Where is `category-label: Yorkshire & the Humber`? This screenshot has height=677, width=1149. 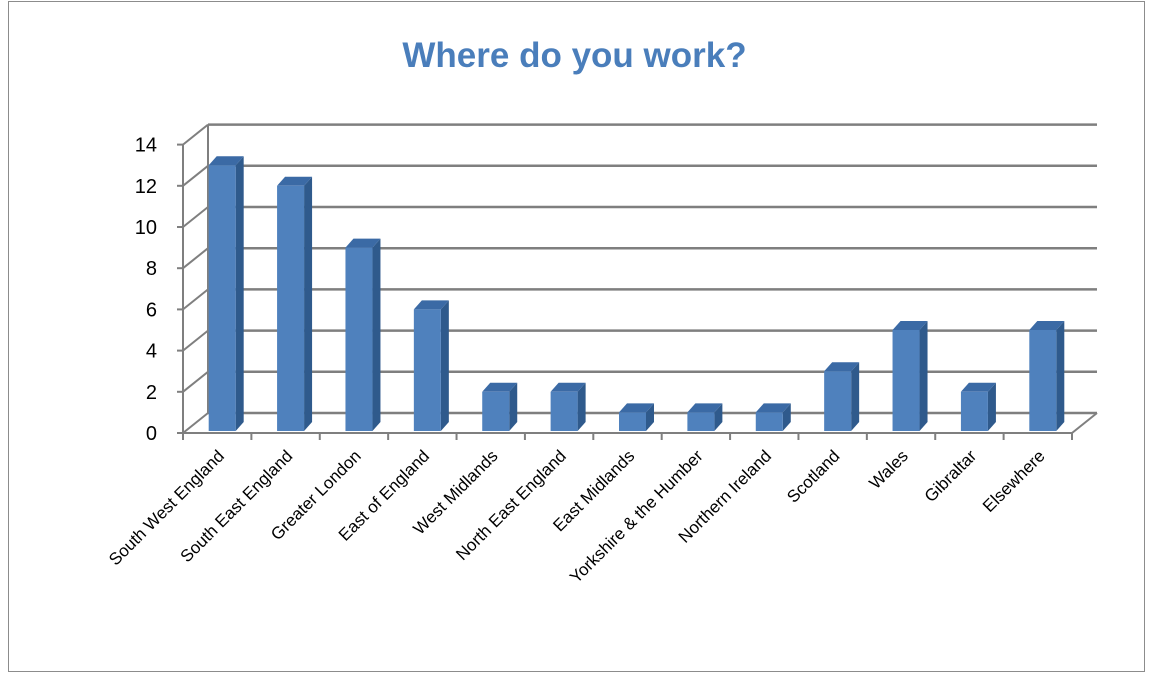 category-label: Yorkshire & the Humber is located at coordinates (636, 516).